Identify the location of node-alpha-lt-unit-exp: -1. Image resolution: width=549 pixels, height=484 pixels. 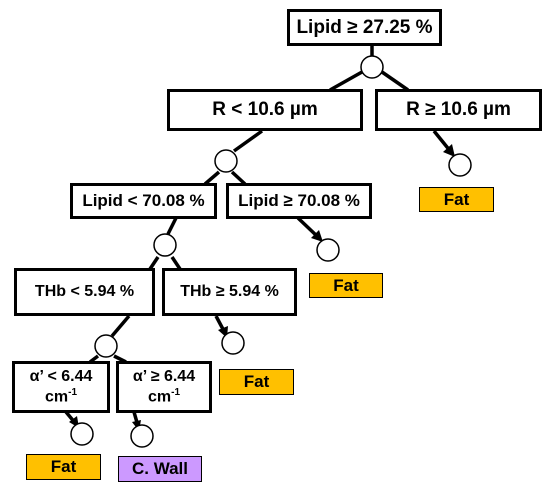
(73, 392).